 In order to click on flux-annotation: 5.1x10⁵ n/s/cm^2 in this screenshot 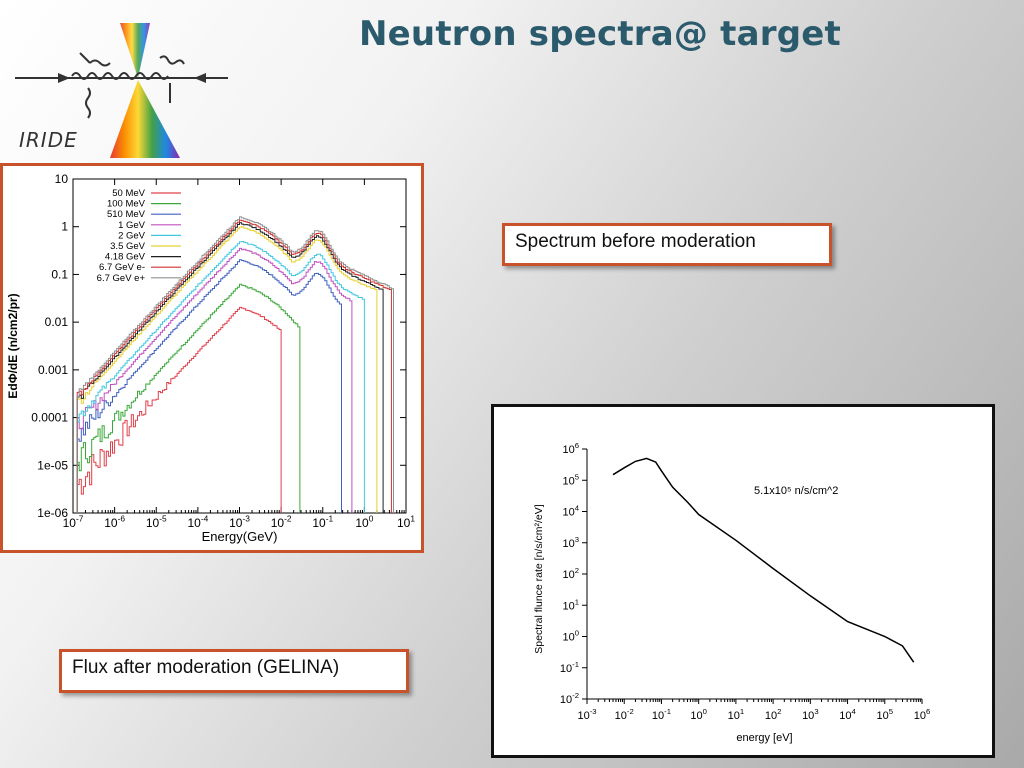, I will do `click(796, 491)`.